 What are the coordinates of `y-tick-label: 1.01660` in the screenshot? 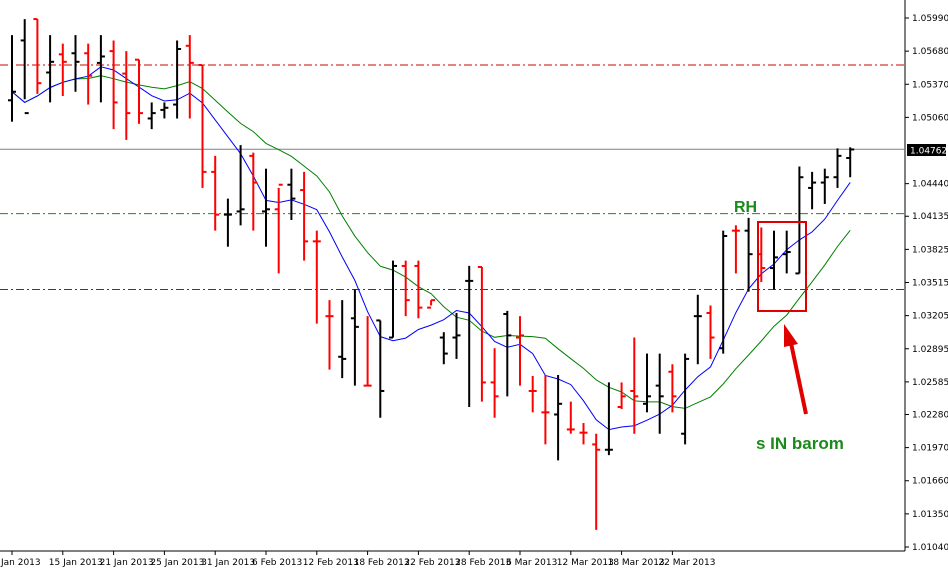 It's located at (930, 482).